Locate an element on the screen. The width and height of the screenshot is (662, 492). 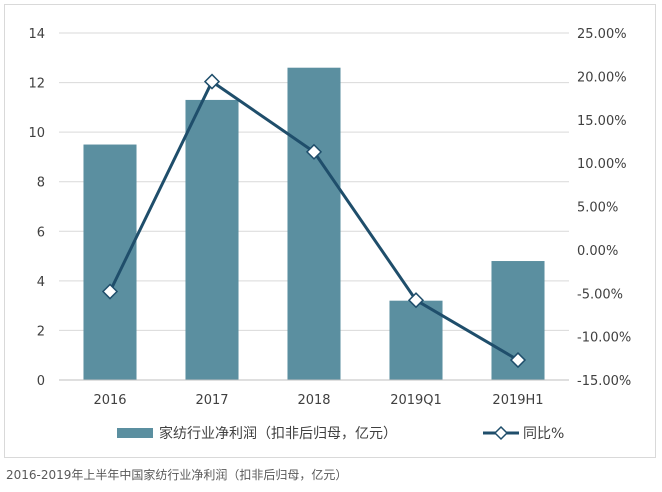
legend-line-marker is located at coordinates (501, 433).